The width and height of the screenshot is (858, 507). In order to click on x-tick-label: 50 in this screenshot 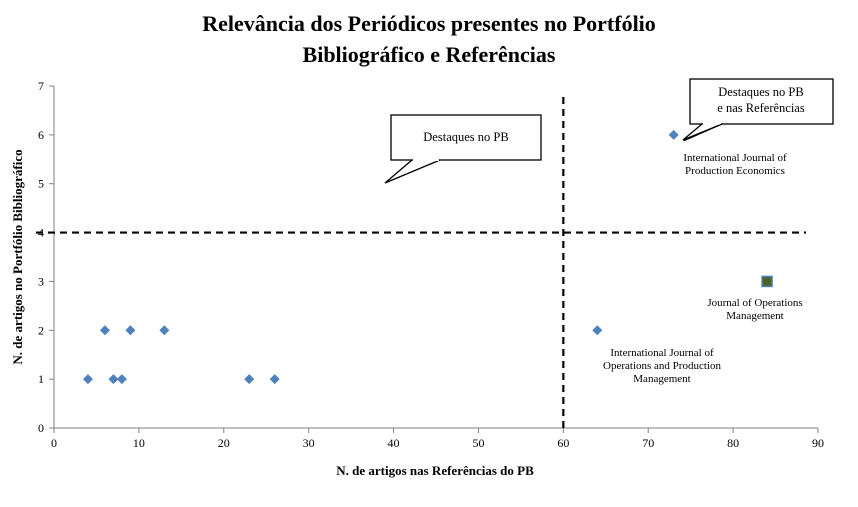, I will do `click(478, 443)`.